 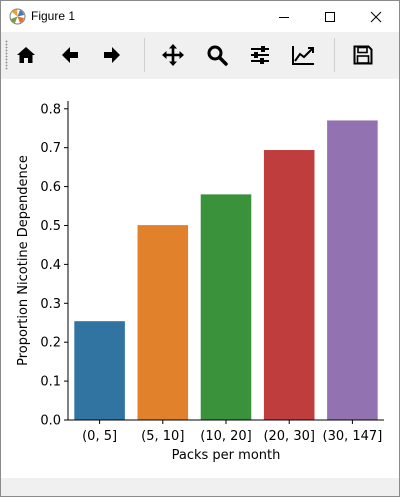 I want to click on sliders-icon, so click(x=260, y=55).